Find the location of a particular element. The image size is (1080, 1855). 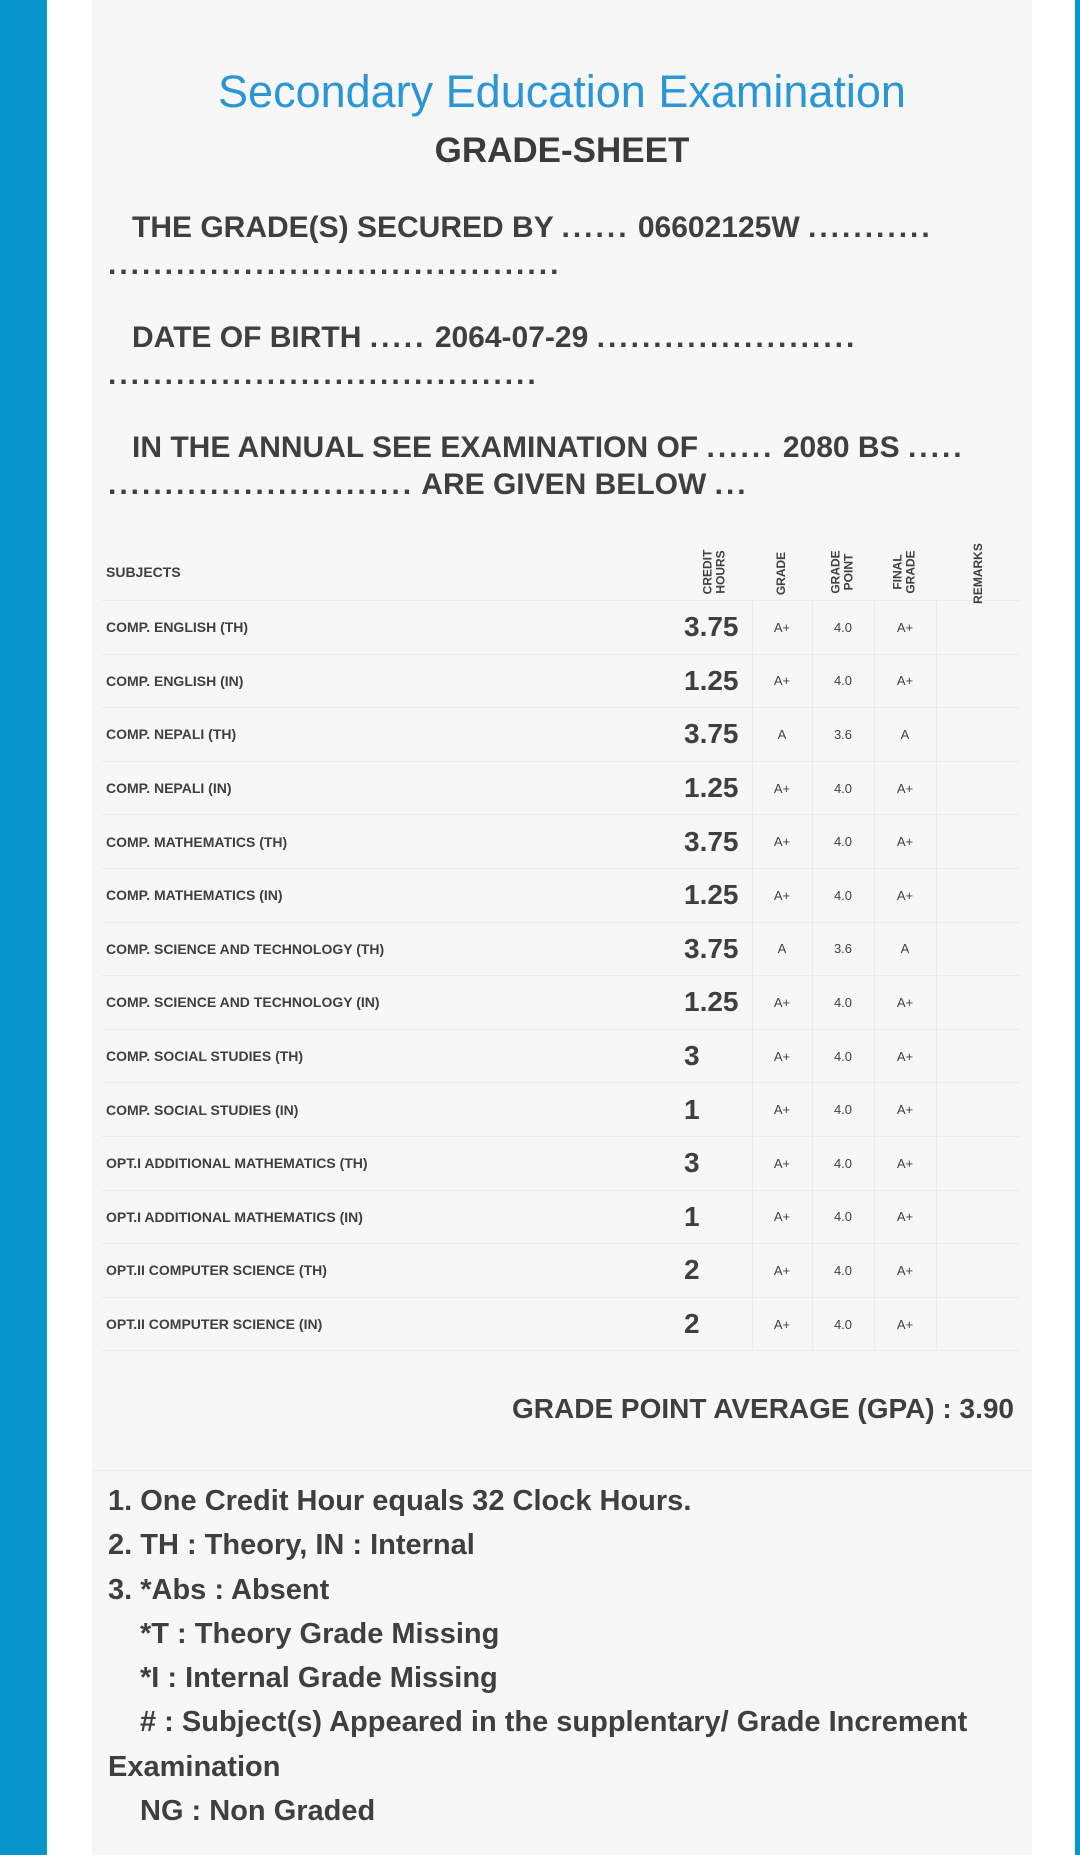

left-accent-bar is located at coordinates (23, 927).